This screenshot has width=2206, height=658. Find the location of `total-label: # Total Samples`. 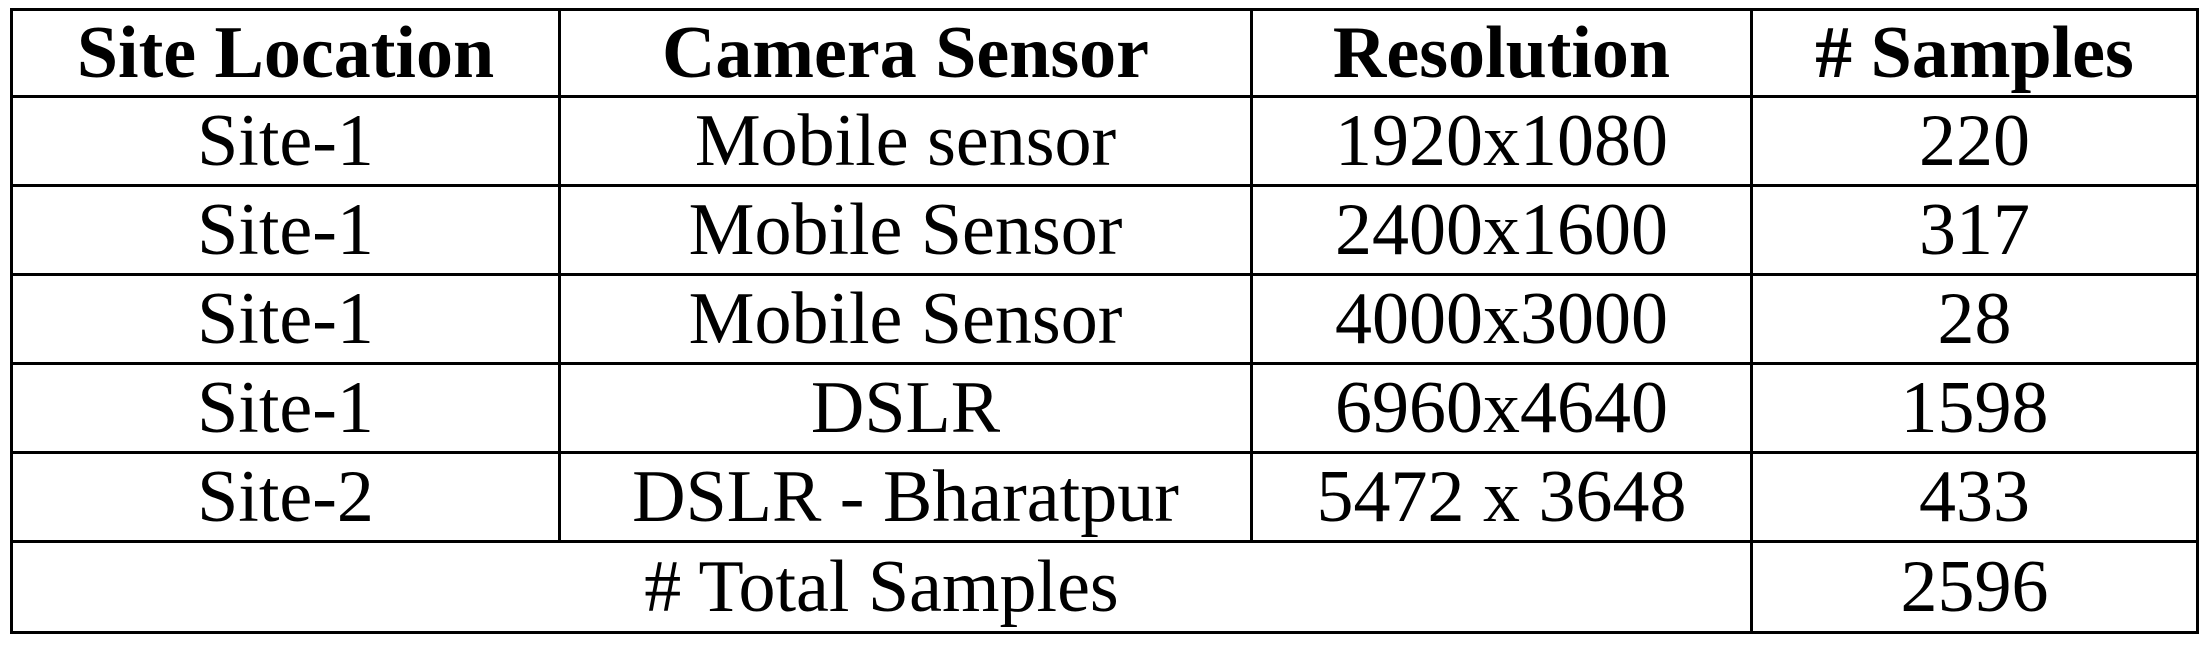

total-label: # Total Samples is located at coordinates (881, 587).